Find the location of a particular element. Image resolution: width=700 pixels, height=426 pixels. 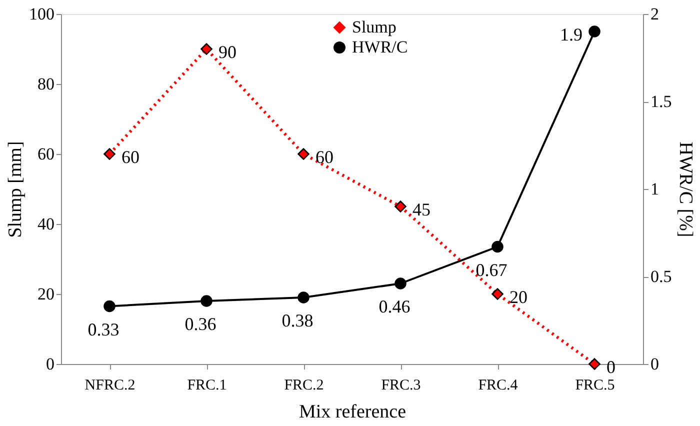

legend-label: Slump is located at coordinates (374, 27).